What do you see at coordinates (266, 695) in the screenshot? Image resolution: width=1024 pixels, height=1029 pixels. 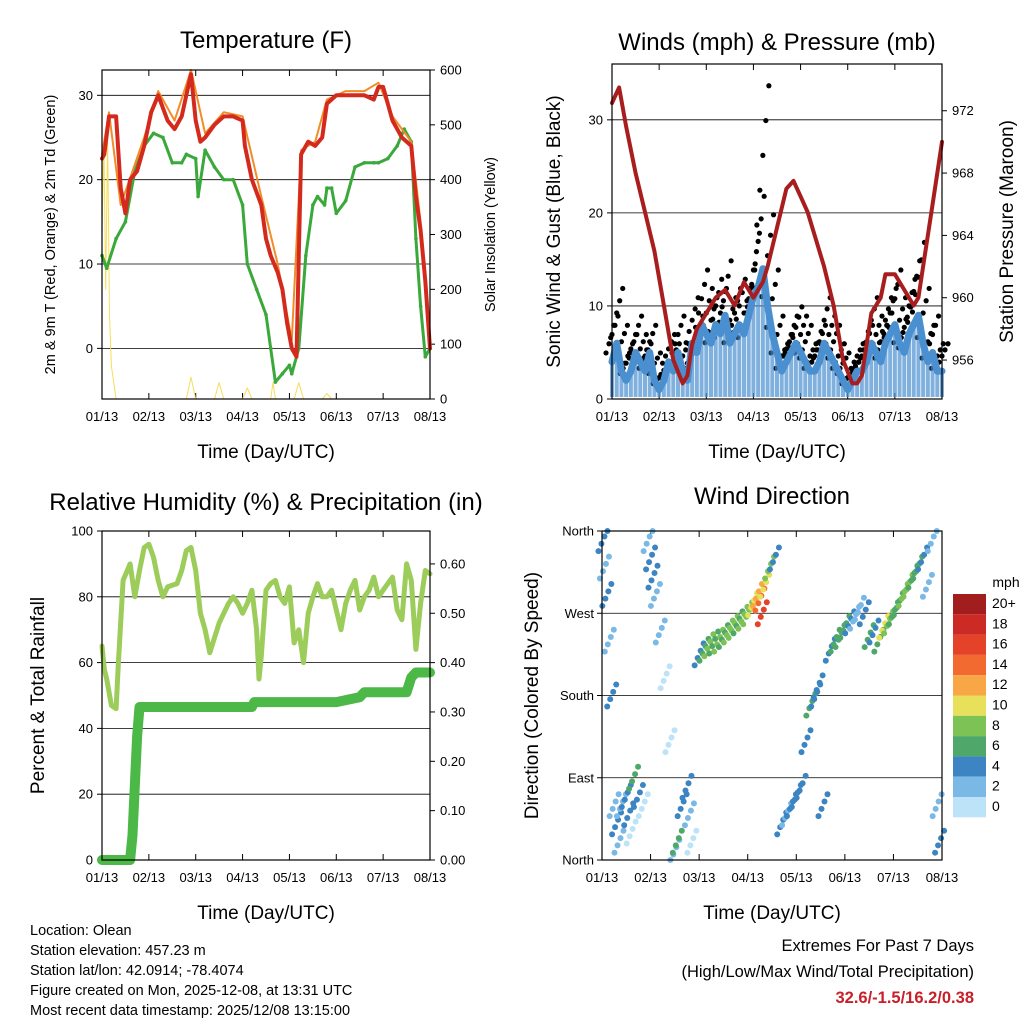 I see `humidity-plot-border` at bounding box center [266, 695].